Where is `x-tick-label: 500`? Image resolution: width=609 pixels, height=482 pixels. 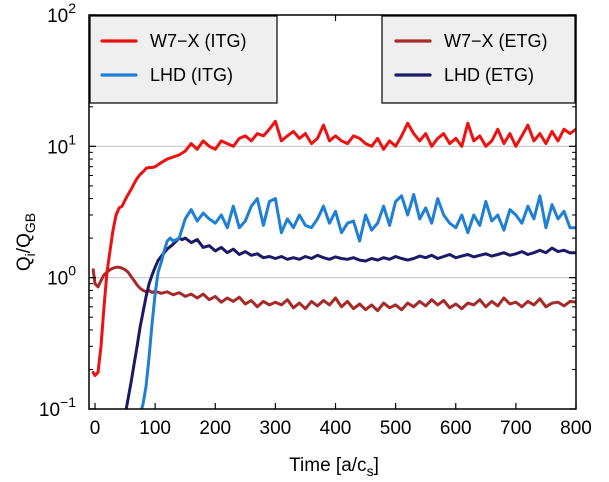
x-tick-label: 500 is located at coordinates (396, 428).